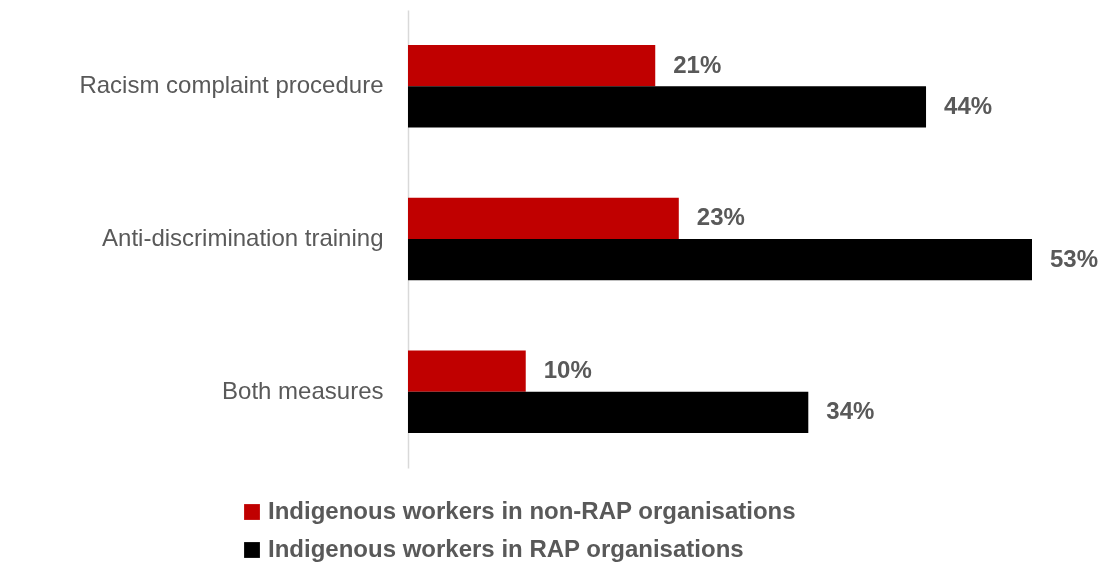 This screenshot has width=1111, height=583. Describe the element at coordinates (303, 390) in the screenshot. I see `y-tick-label: Both measures` at that location.